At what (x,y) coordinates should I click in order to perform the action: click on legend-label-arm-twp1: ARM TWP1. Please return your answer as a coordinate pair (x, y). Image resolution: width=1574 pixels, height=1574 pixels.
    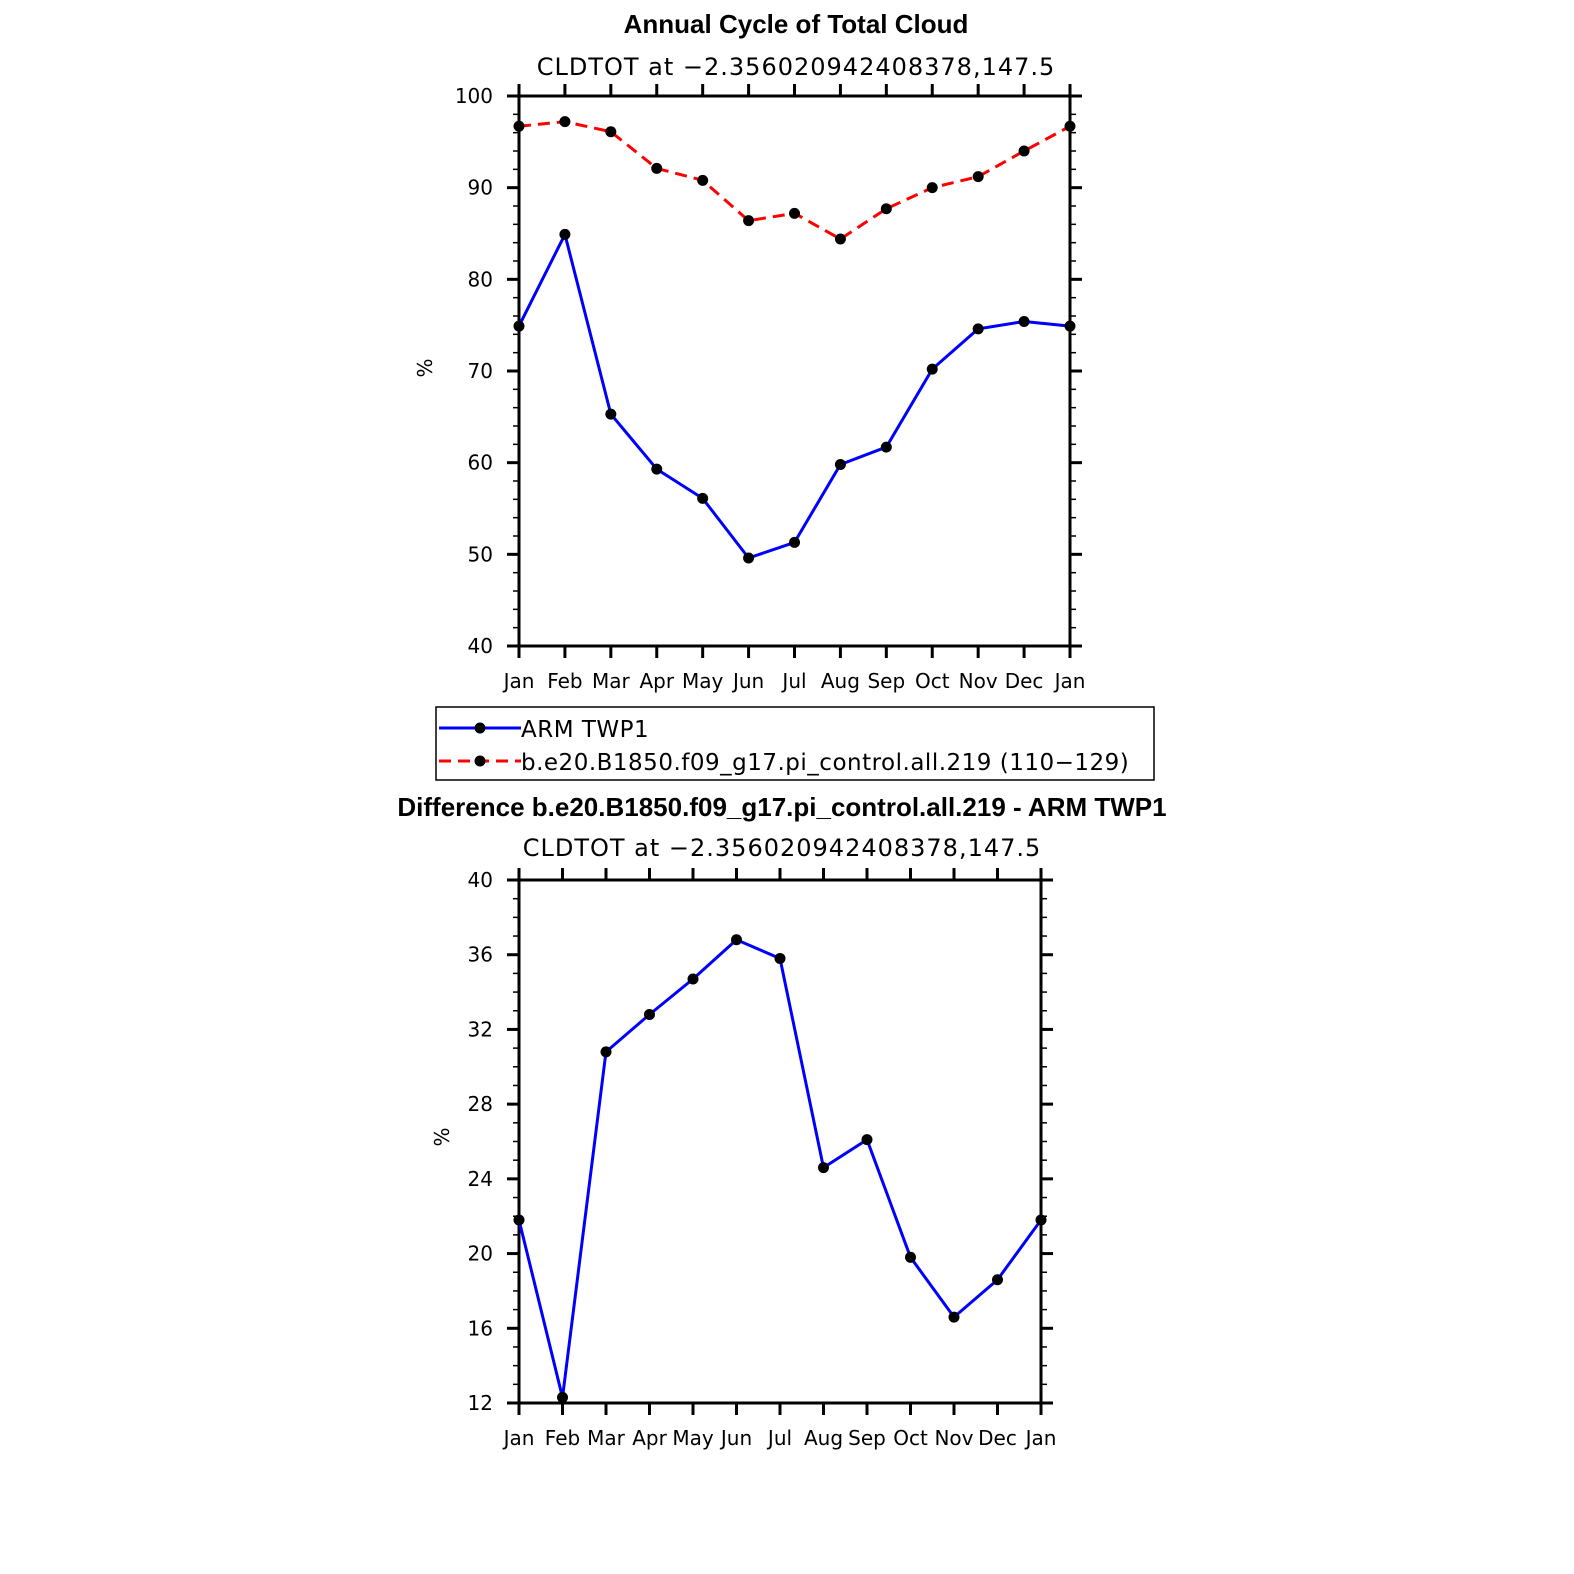
    Looking at the image, I should click on (585, 730).